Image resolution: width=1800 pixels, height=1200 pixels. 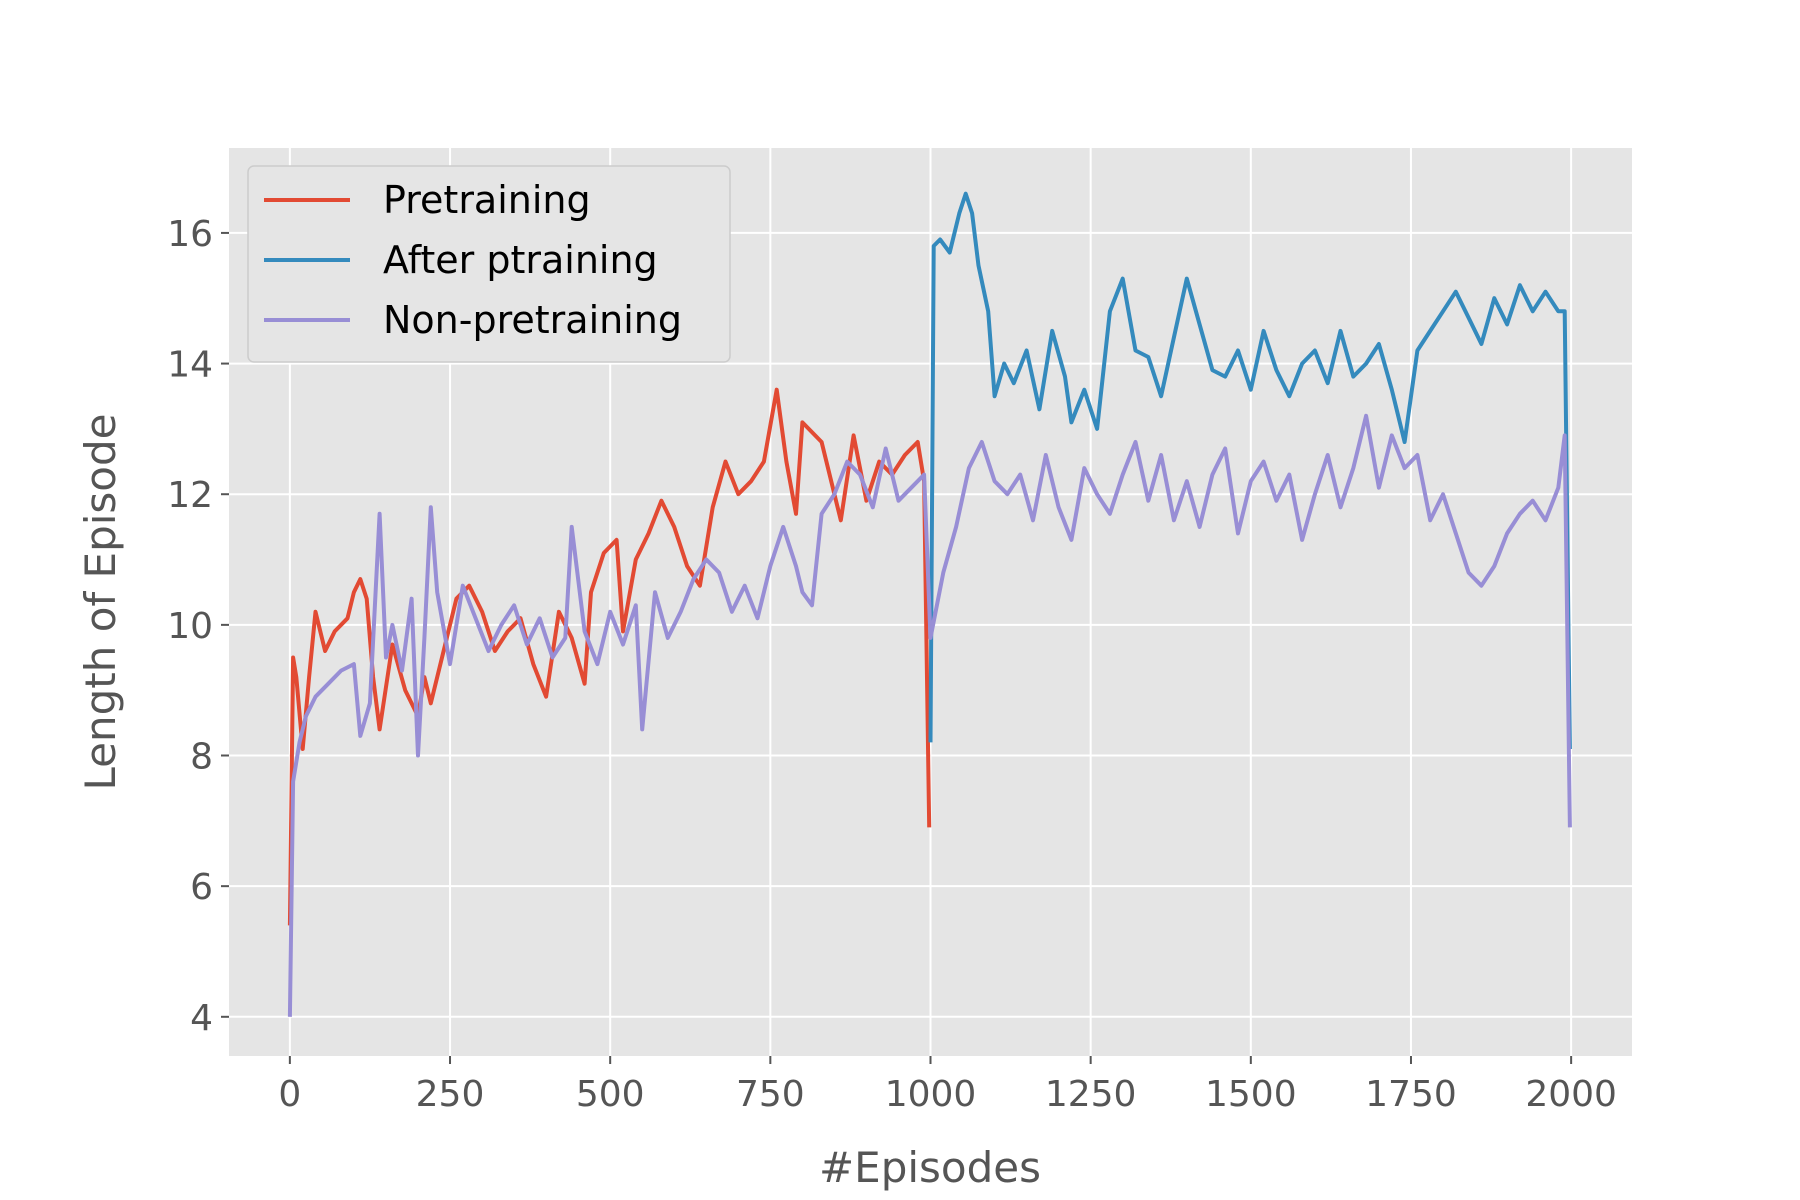 What do you see at coordinates (520, 260) in the screenshot?
I see `legend-label: After ptraining` at bounding box center [520, 260].